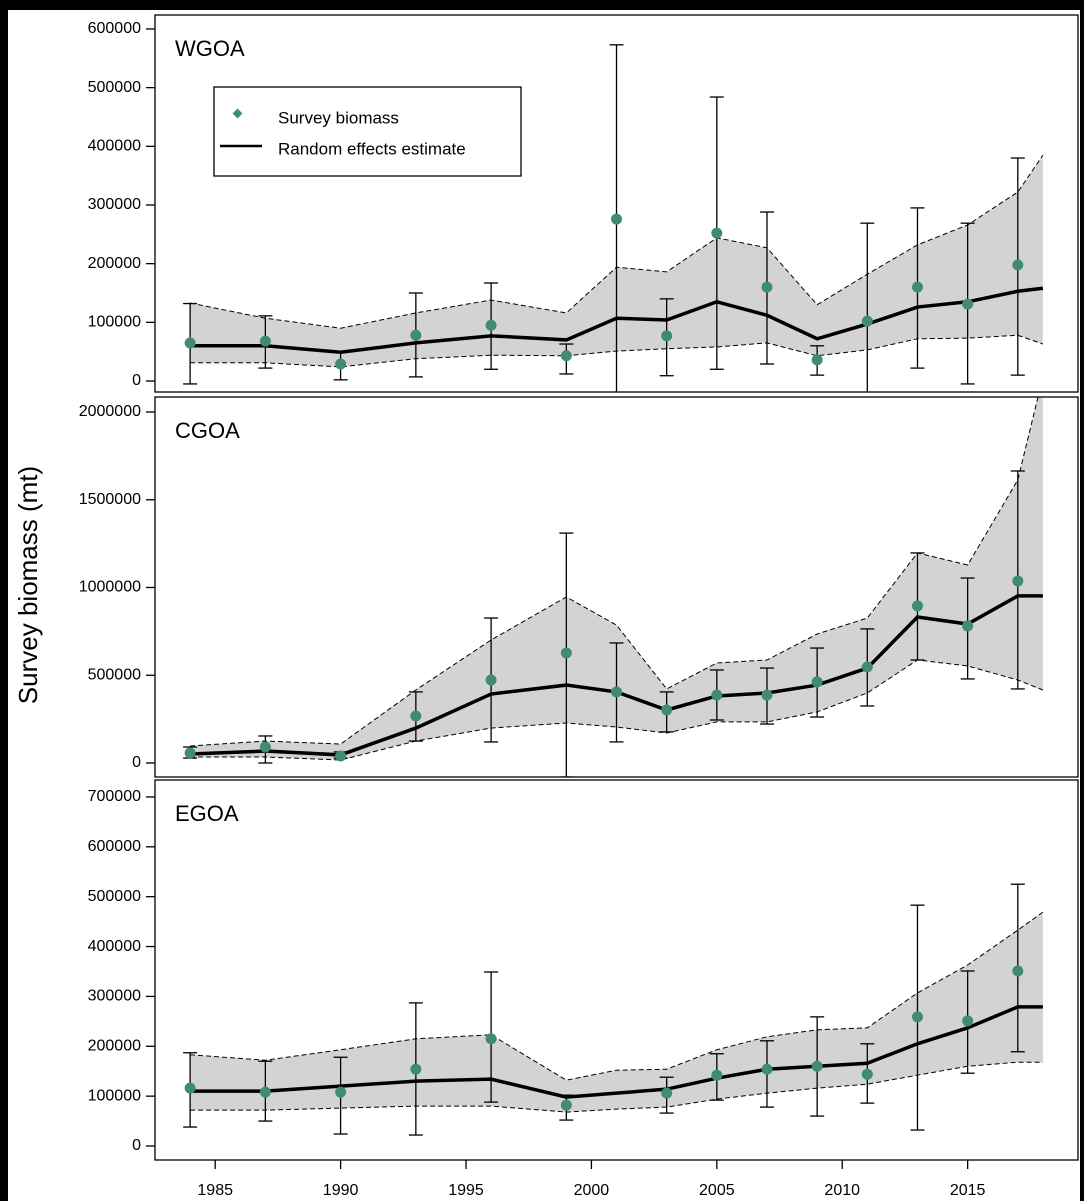  I want to click on y-tick-label: 1000000, so click(110, 587).